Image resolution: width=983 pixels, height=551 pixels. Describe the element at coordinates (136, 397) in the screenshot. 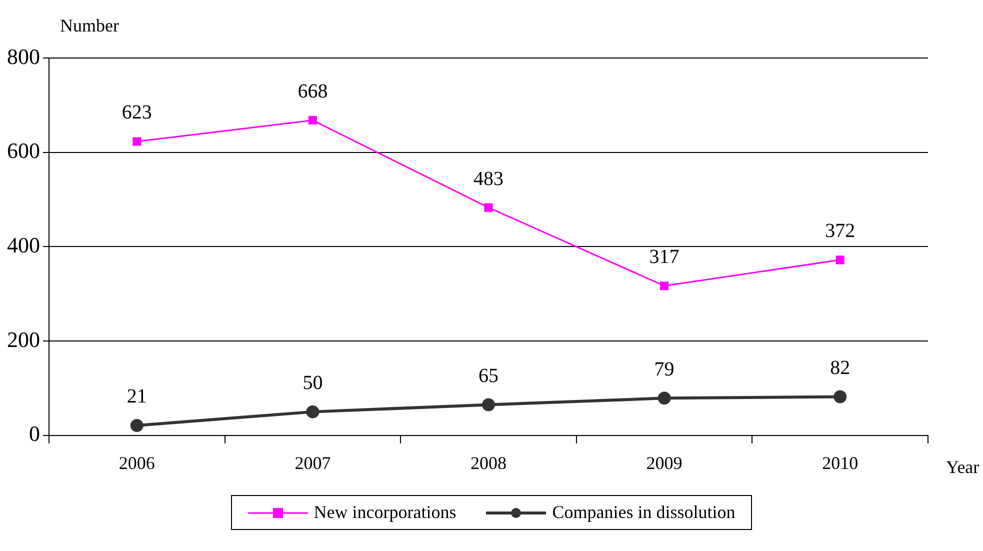

I see `data-label: 21` at that location.